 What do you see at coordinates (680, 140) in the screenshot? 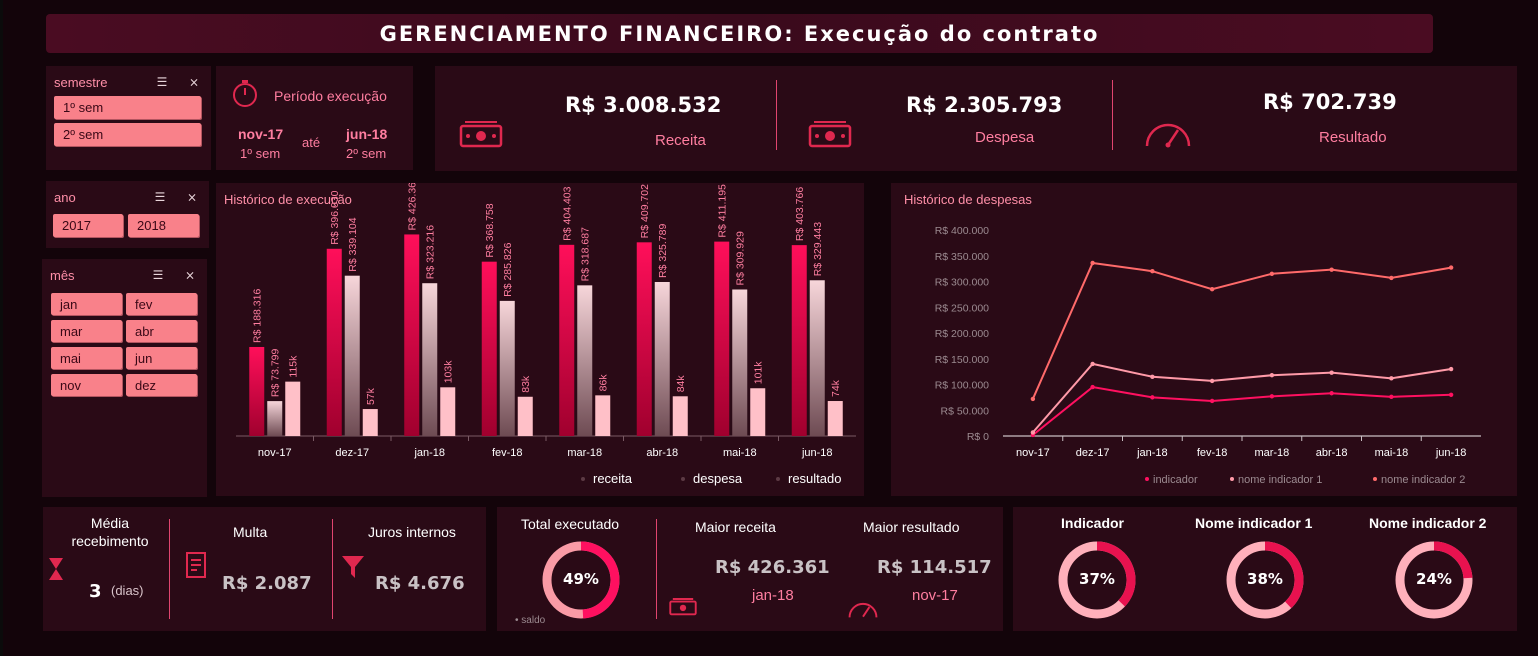
I see `kpi-receita-label: Receita` at bounding box center [680, 140].